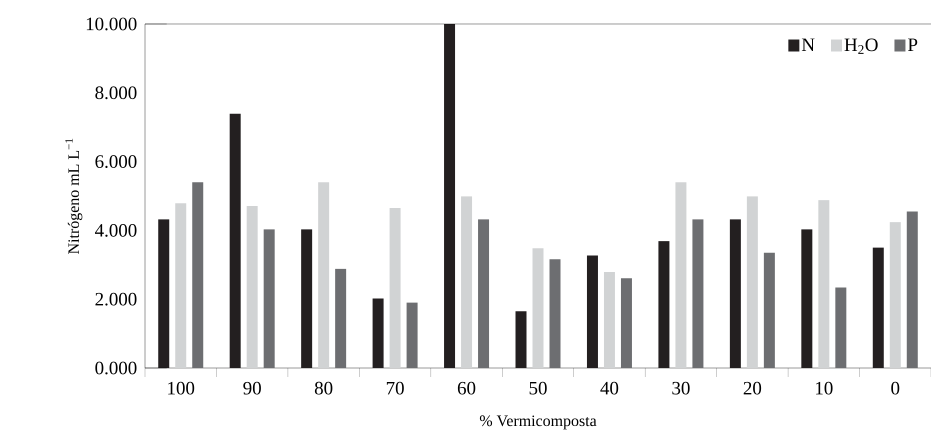 The width and height of the screenshot is (931, 443). Describe the element at coordinates (115, 368) in the screenshot. I see `y-tick-label: 0.000` at that location.